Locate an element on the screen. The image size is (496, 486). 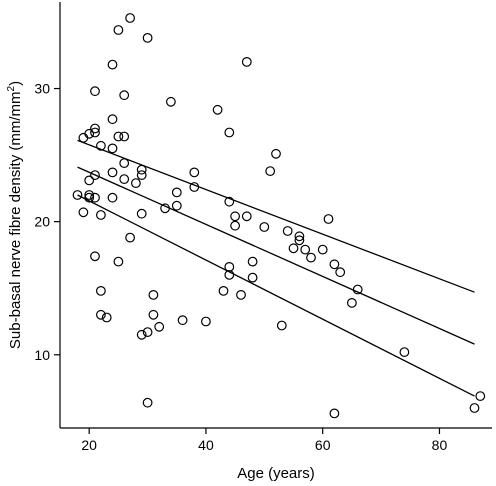
x-tick-label: 60 is located at coordinates (323, 445).